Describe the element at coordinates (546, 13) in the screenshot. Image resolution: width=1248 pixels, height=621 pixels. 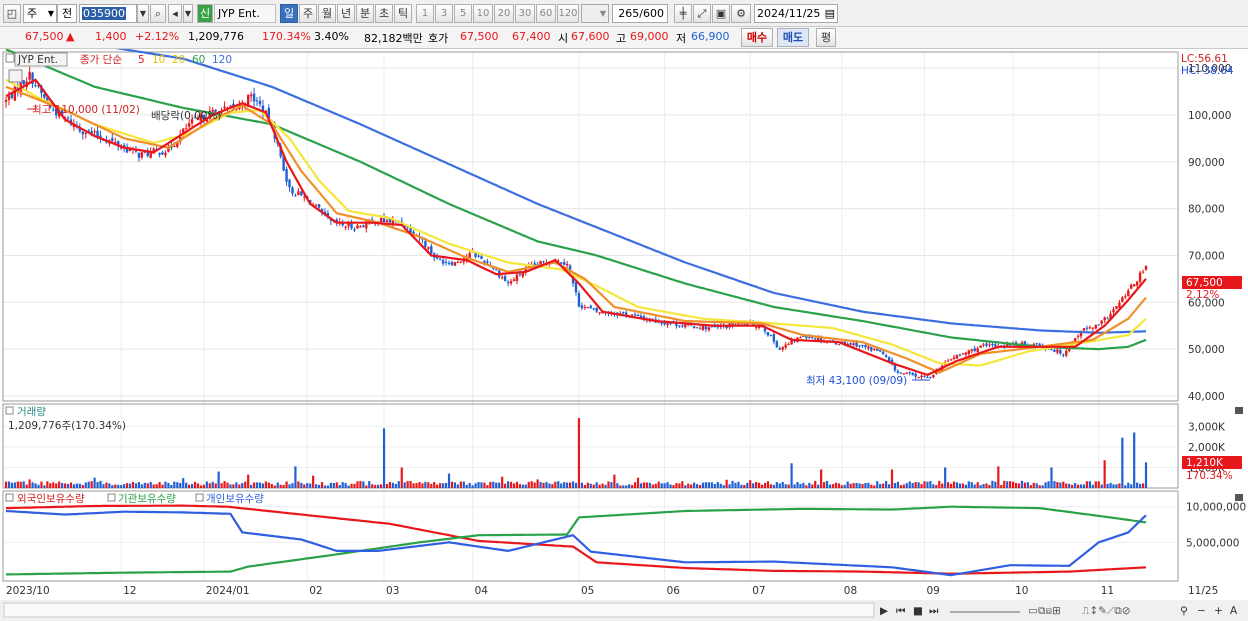
I see `interval-60: 60` at that location.